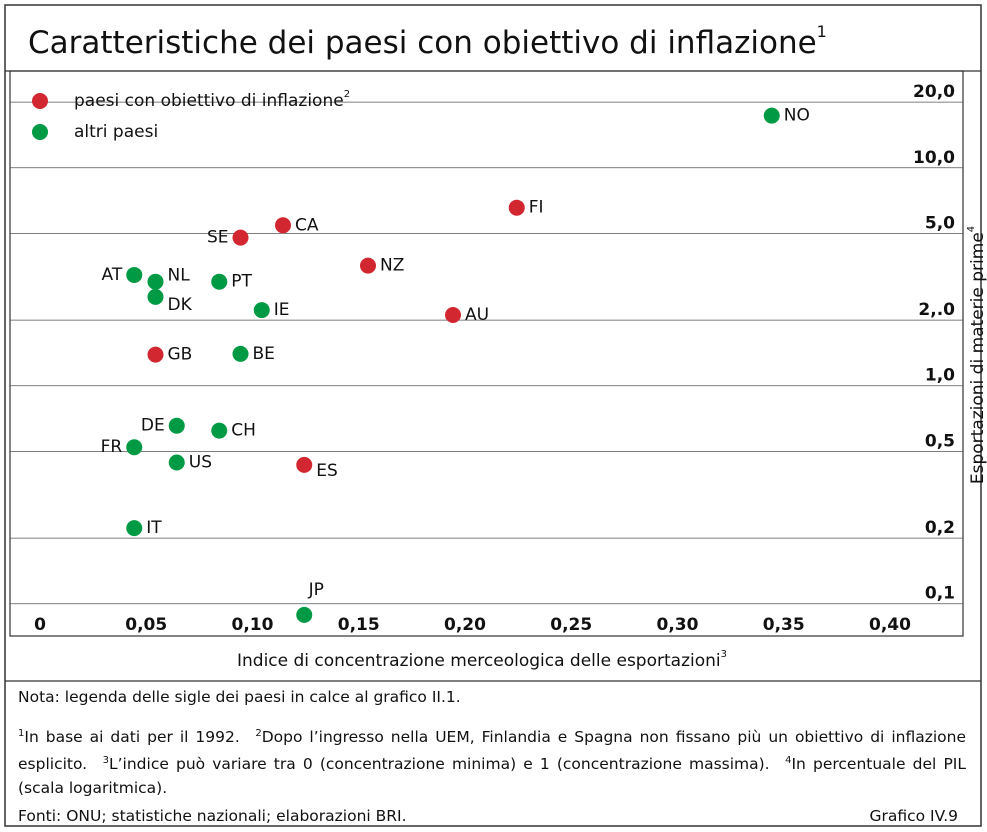 This screenshot has height=832, width=987. I want to click on point-label: ES, so click(327, 471).